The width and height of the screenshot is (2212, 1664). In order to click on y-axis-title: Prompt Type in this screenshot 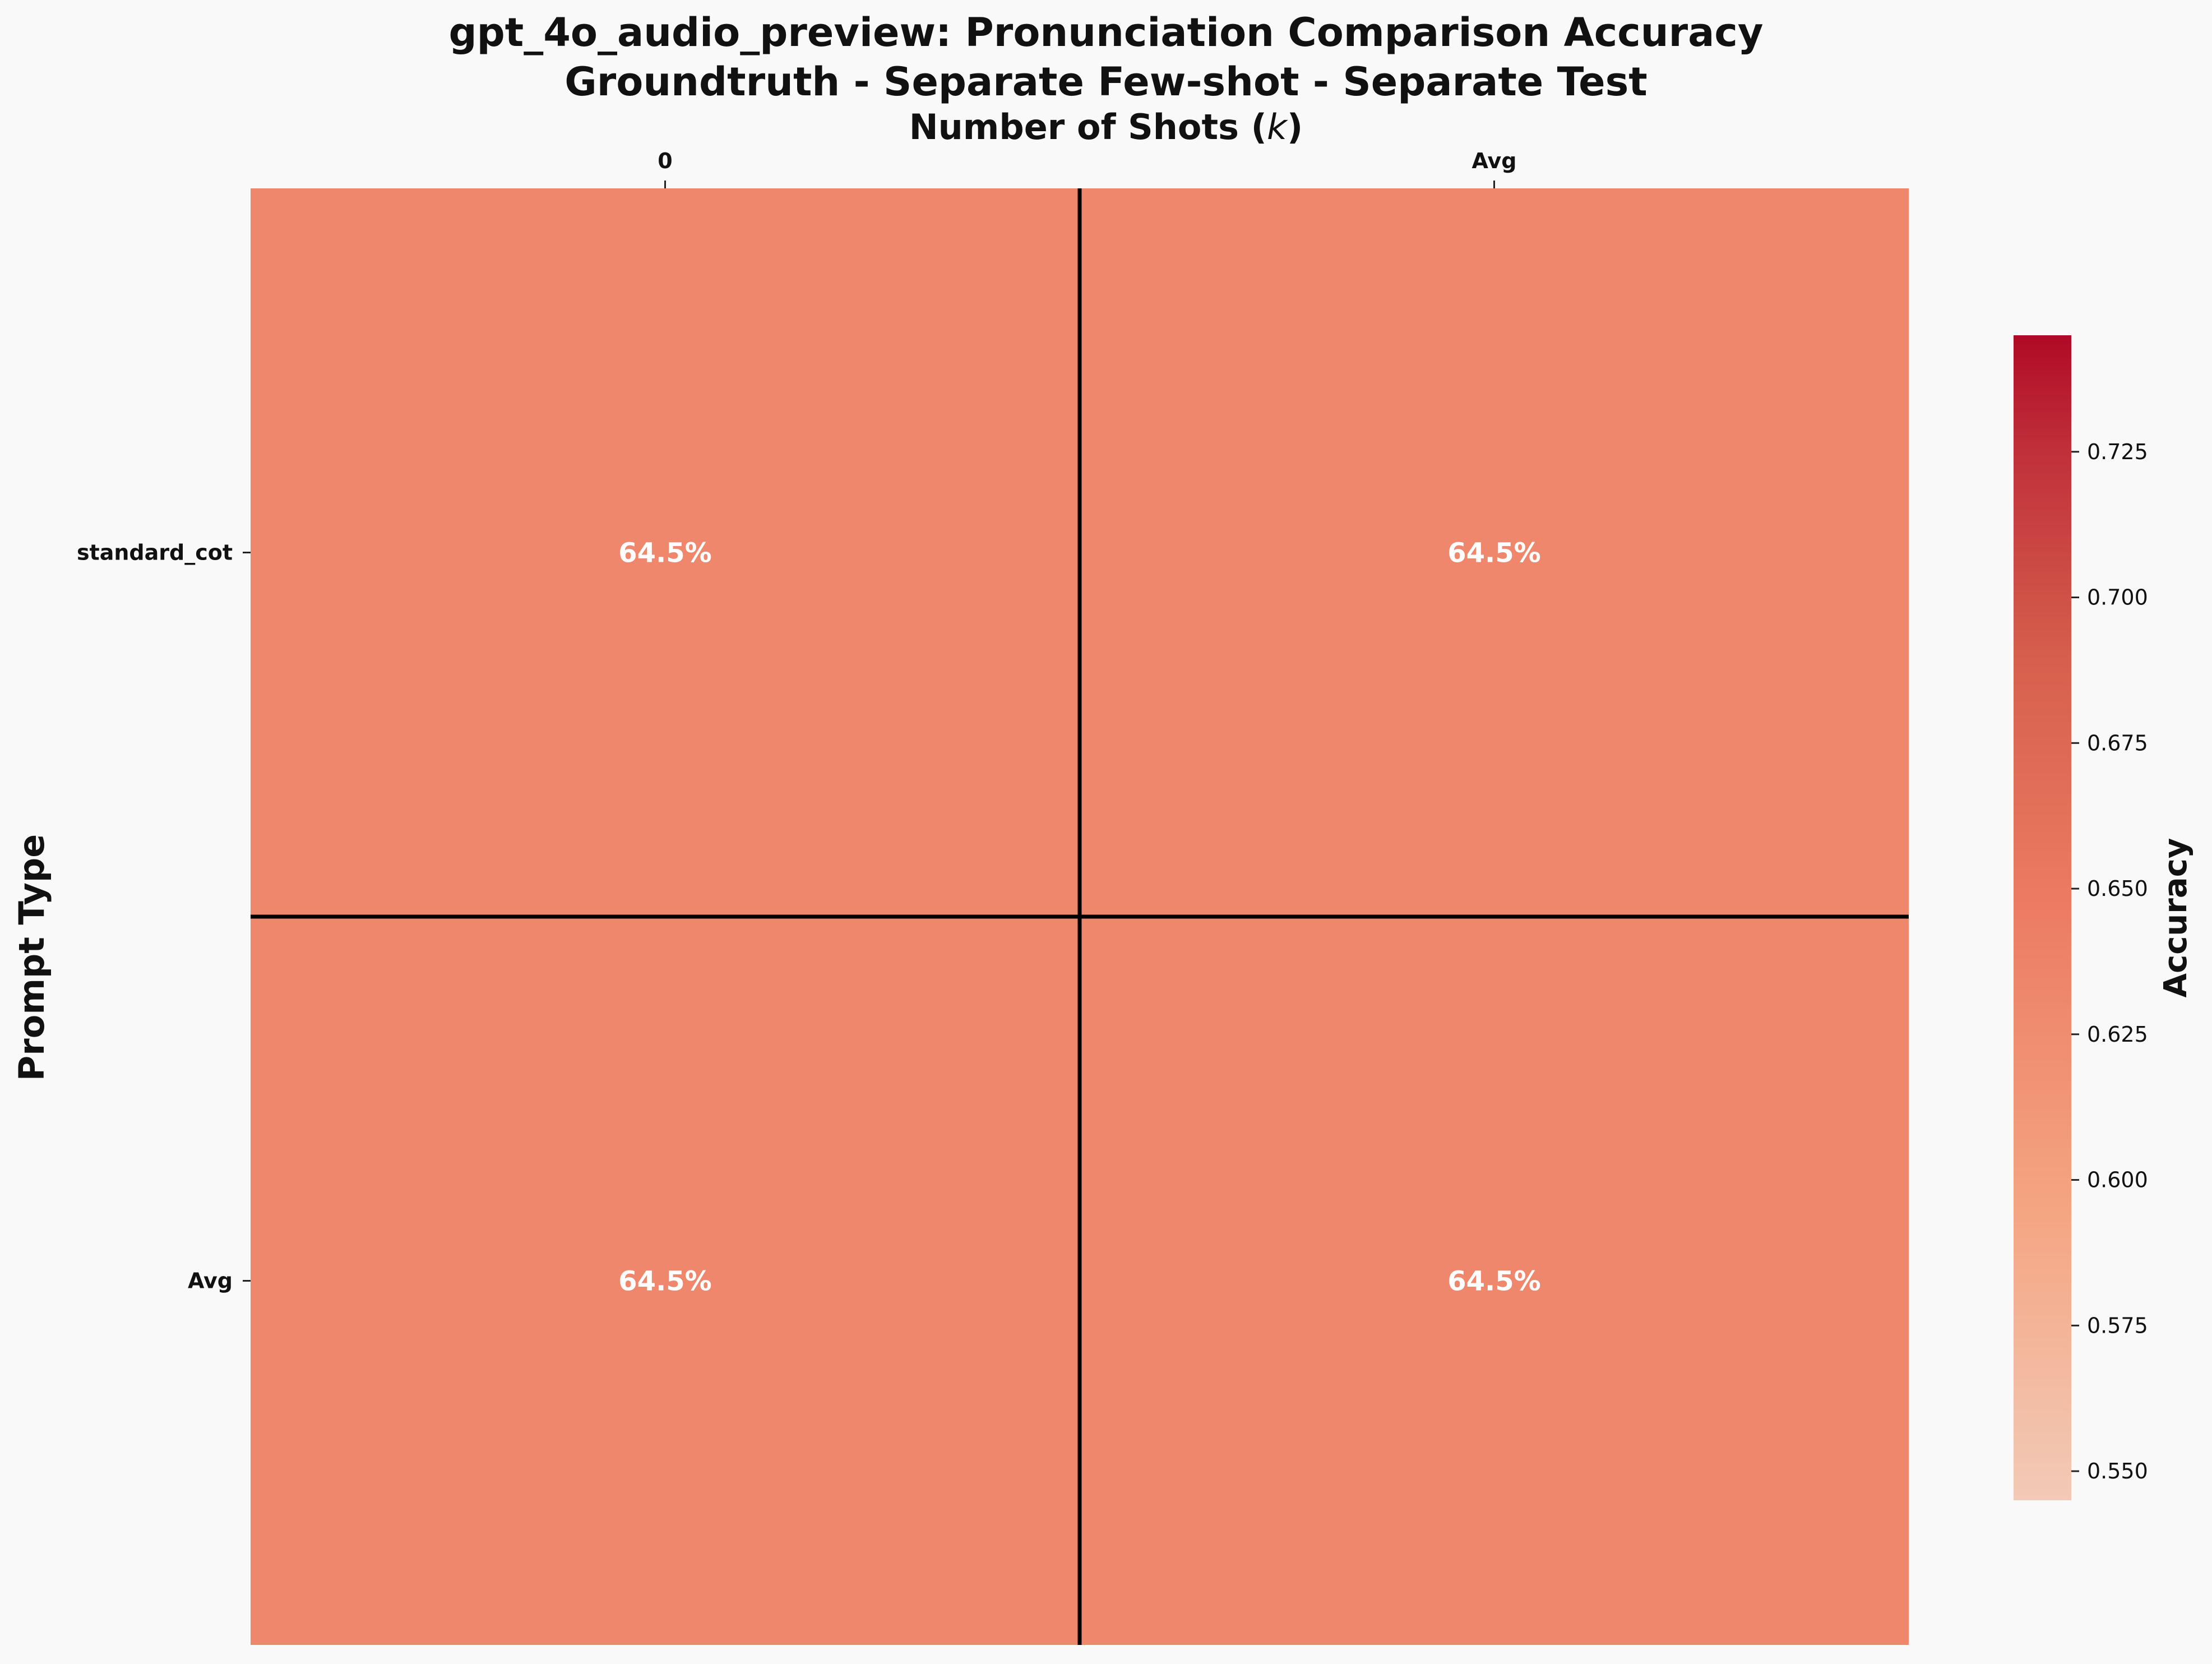, I will do `click(32, 958)`.